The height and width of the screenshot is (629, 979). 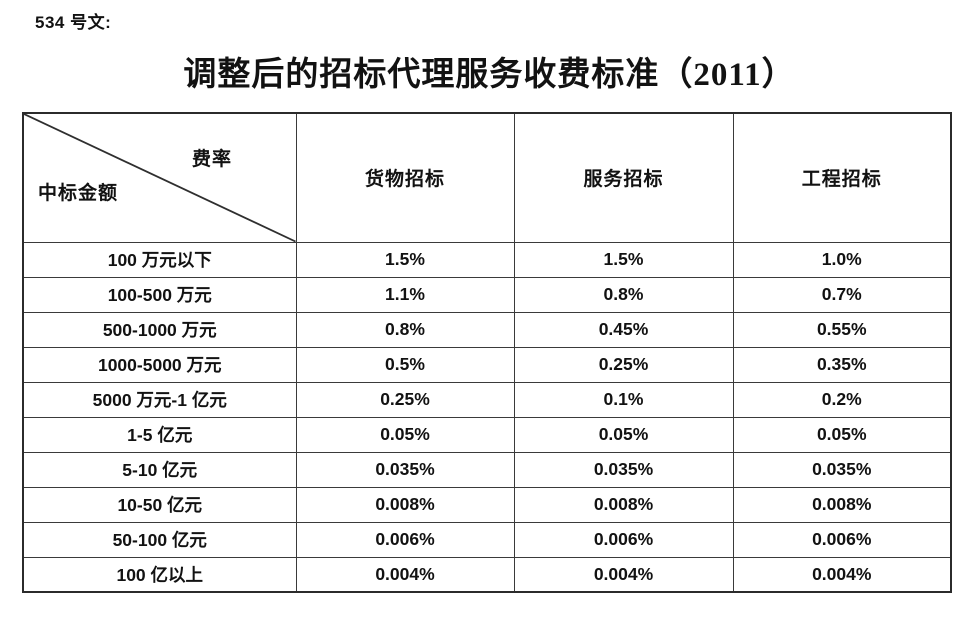 I want to click on rate-cell: 0.7%, so click(x=842, y=294).